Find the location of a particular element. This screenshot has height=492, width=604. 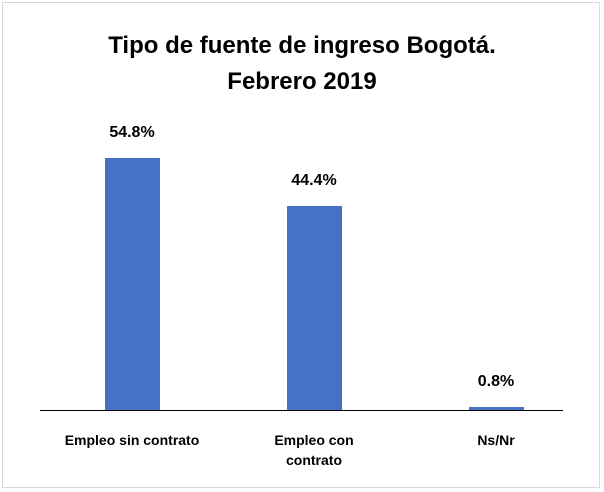

x-tick-label: Empleo con contrato is located at coordinates (314, 450).